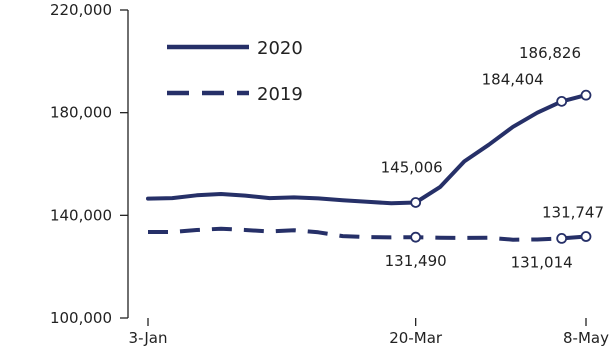 The image size is (616, 349). What do you see at coordinates (89, 164) in the screenshot?
I see `y-tick-group: 100,000 140,000 180,000 220,000` at bounding box center [89, 164].